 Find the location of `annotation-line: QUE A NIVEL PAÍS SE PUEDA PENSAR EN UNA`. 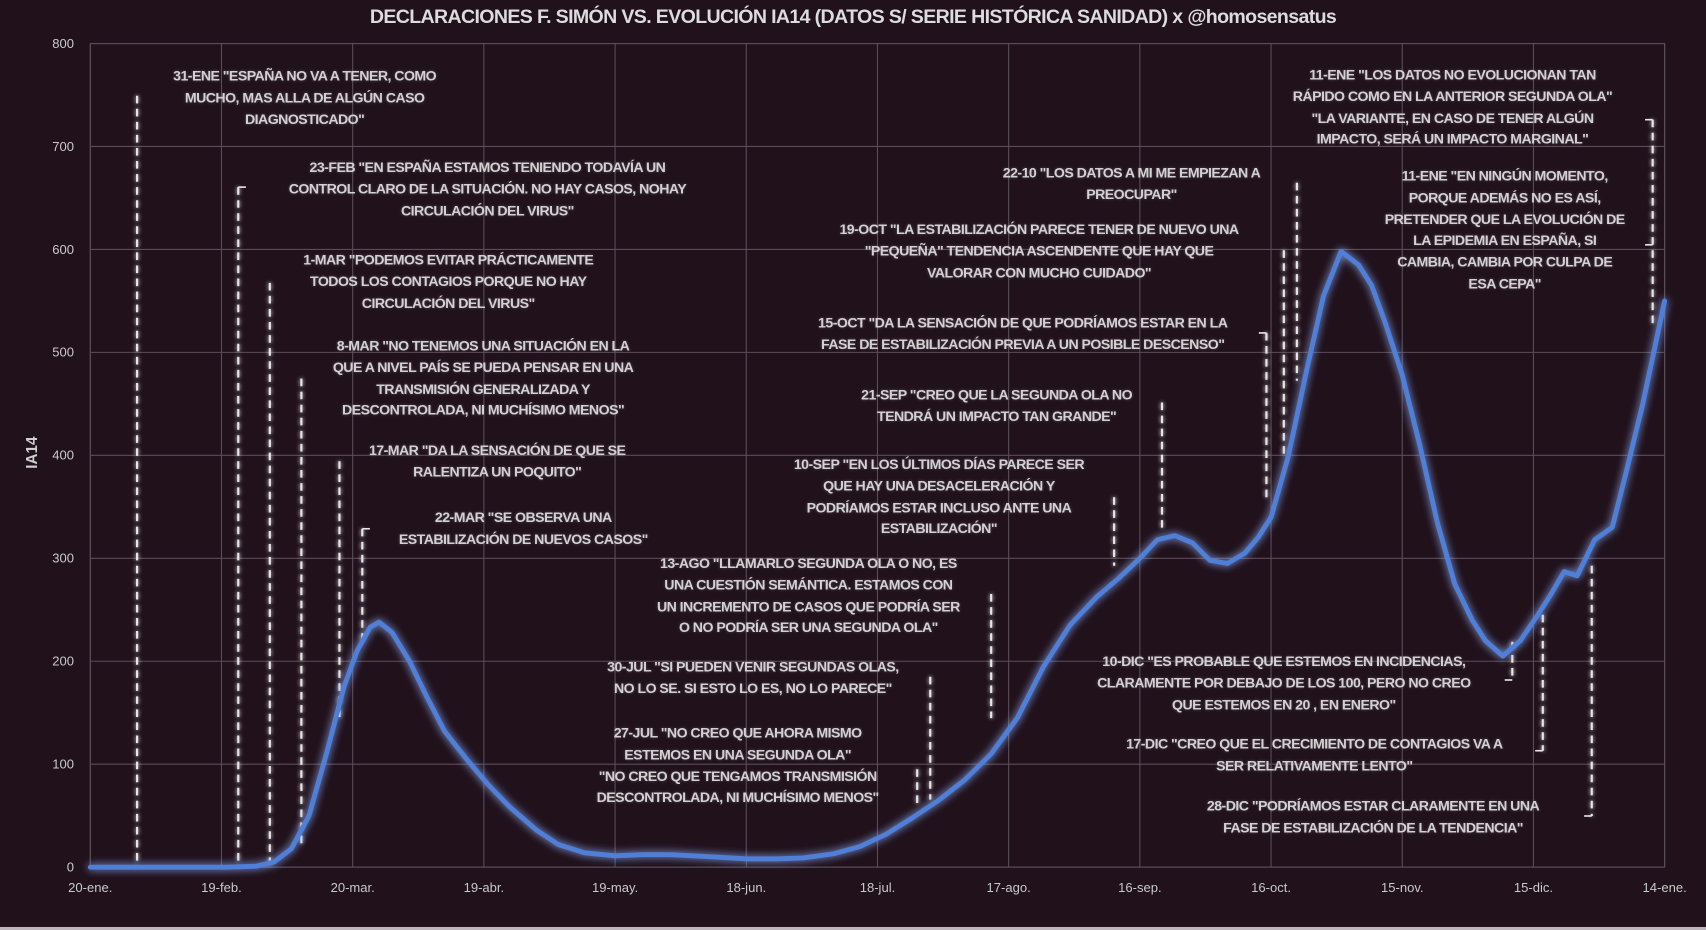

annotation-line: QUE A NIVEL PAÍS SE PUEDA PENSAR EN UNA is located at coordinates (483, 367).